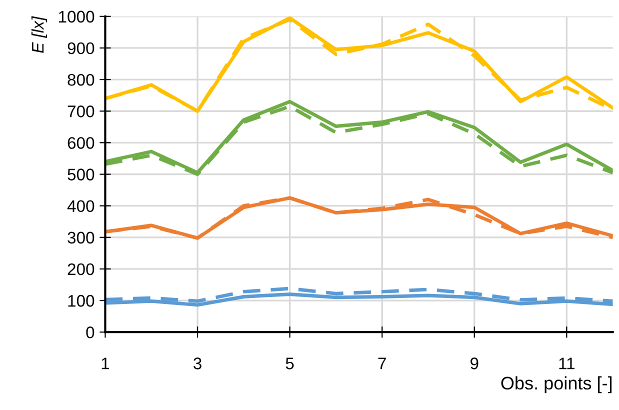  Describe the element at coordinates (474, 364) in the screenshot. I see `x-tick-label: 9` at that location.